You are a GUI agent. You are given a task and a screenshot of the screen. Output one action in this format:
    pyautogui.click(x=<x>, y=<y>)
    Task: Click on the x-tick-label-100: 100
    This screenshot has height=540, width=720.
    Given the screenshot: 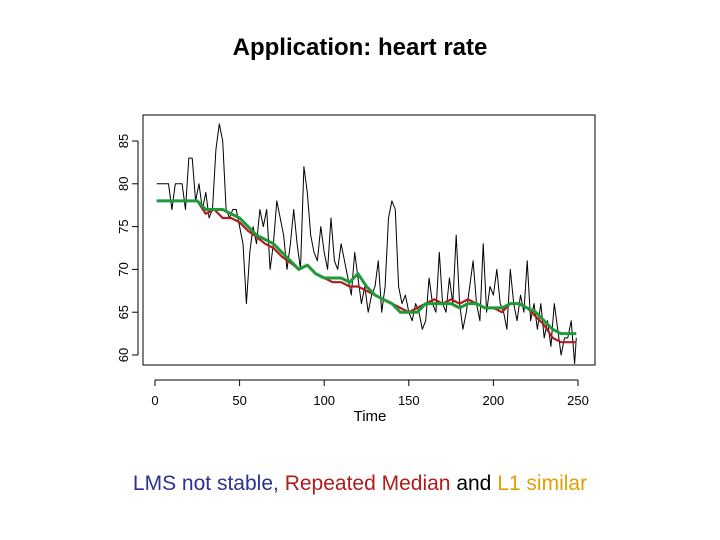 What is the action you would take?
    pyautogui.click(x=324, y=400)
    